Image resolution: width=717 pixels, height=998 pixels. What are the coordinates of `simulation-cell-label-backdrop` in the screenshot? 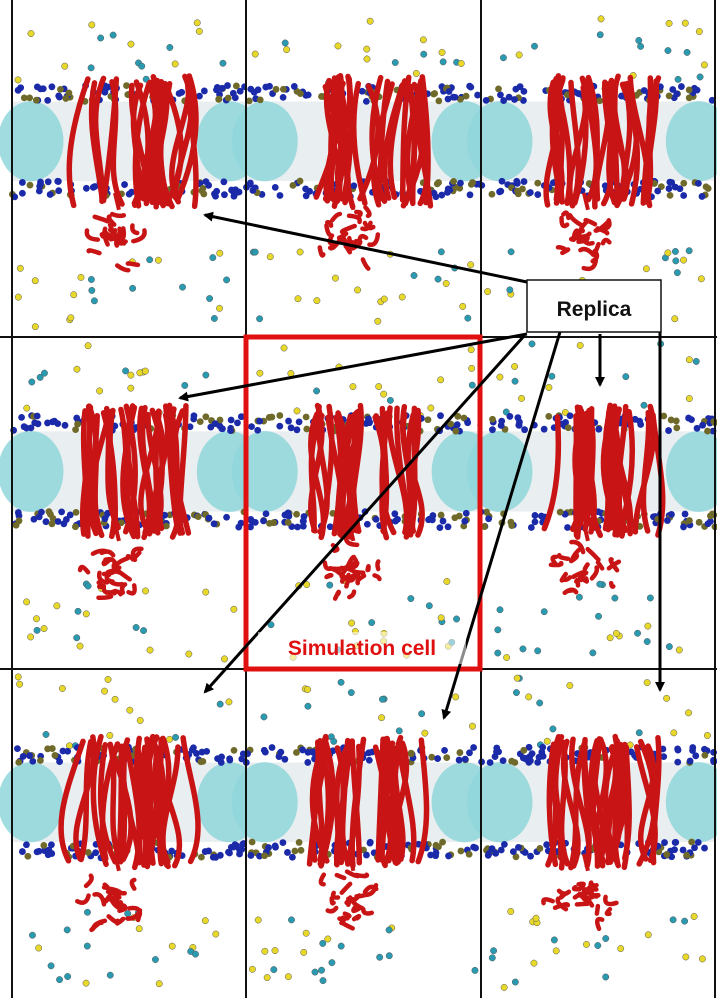 It's located at (362, 648).